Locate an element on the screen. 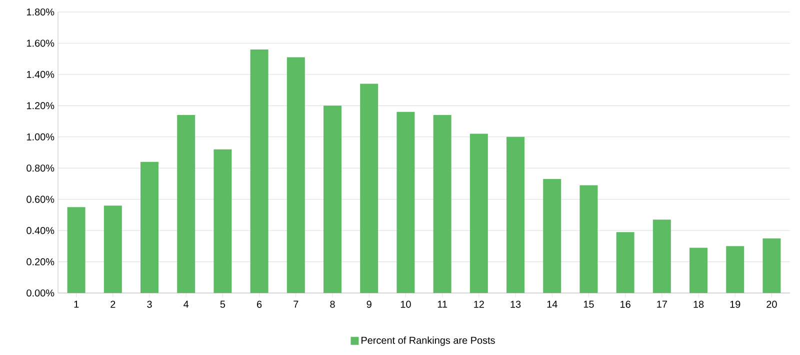 This screenshot has height=355, width=800. legend-label: Percent of Rankings are Posts is located at coordinates (428, 341).